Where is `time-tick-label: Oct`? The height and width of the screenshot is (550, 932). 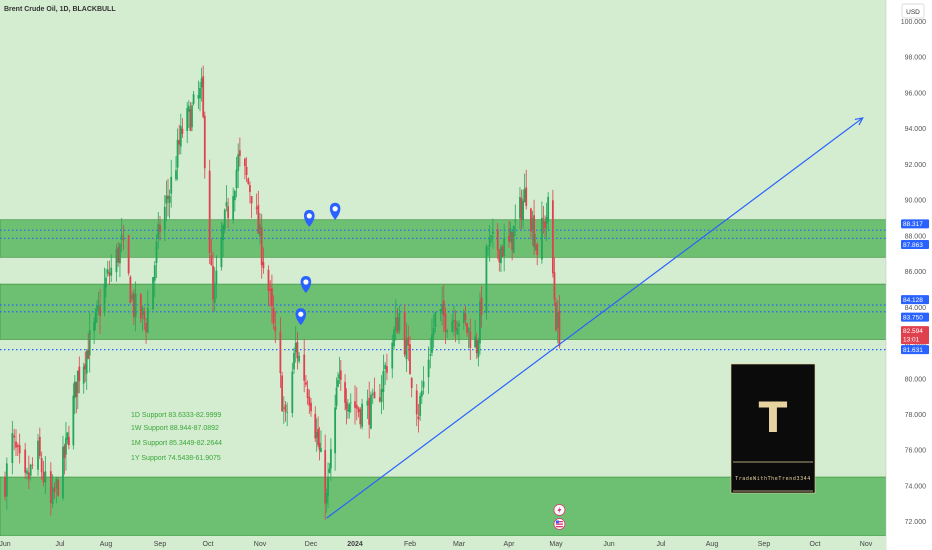
time-tick-label: Oct is located at coordinates (208, 544).